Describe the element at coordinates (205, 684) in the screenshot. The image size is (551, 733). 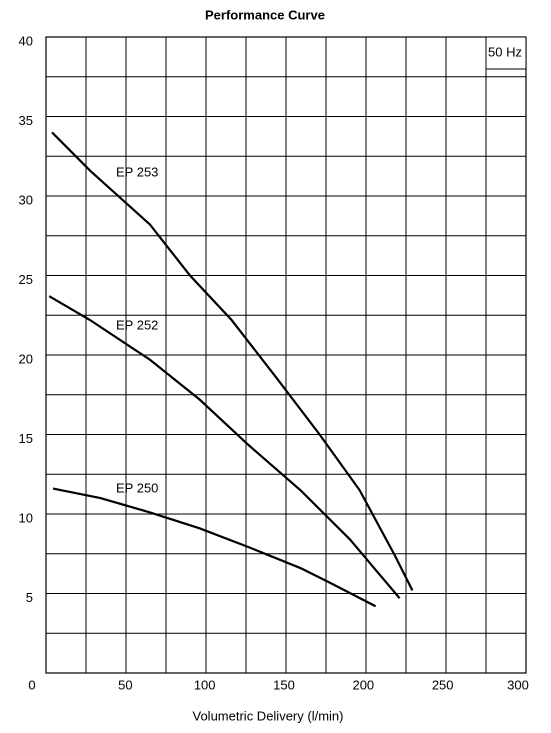
I see `x-tick-label: 100` at that location.